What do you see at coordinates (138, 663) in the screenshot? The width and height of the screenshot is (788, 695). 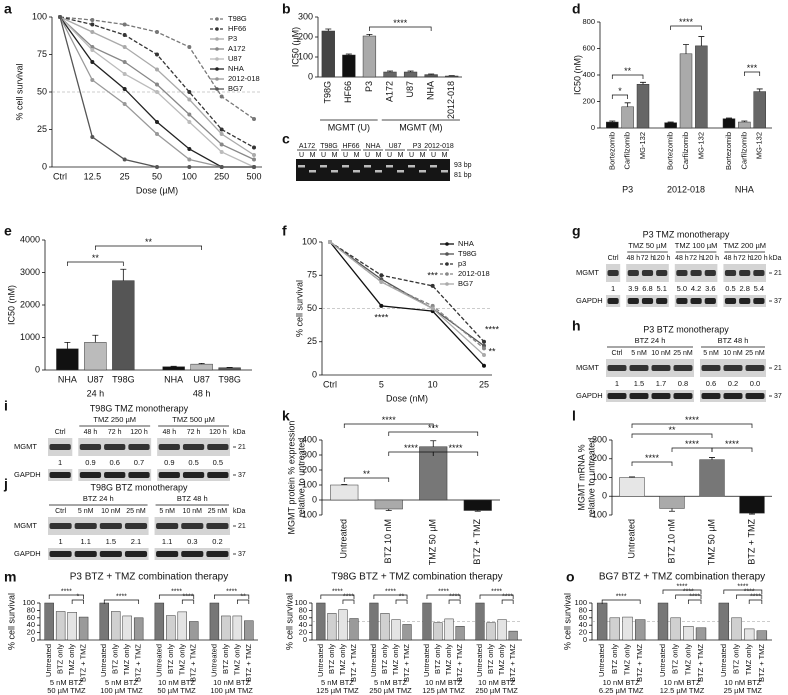 I see `x-tick-label: BTZ + TMZ` at bounding box center [138, 663].